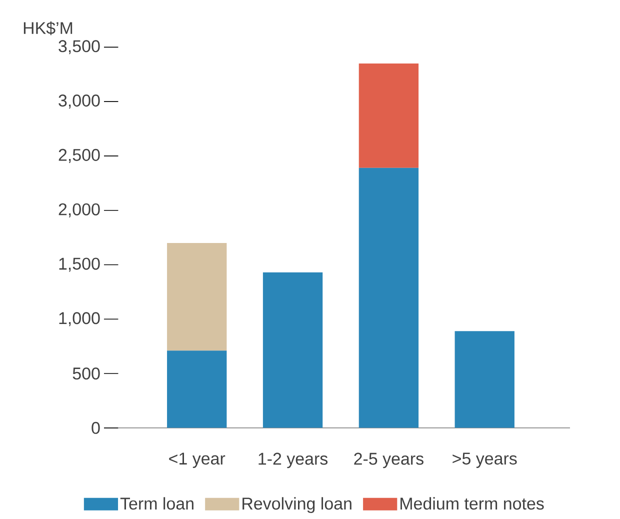 Image resolution: width=620 pixels, height=519 pixels. Describe the element at coordinates (297, 505) in the screenshot. I see `legend-label: Revolving loan` at that location.